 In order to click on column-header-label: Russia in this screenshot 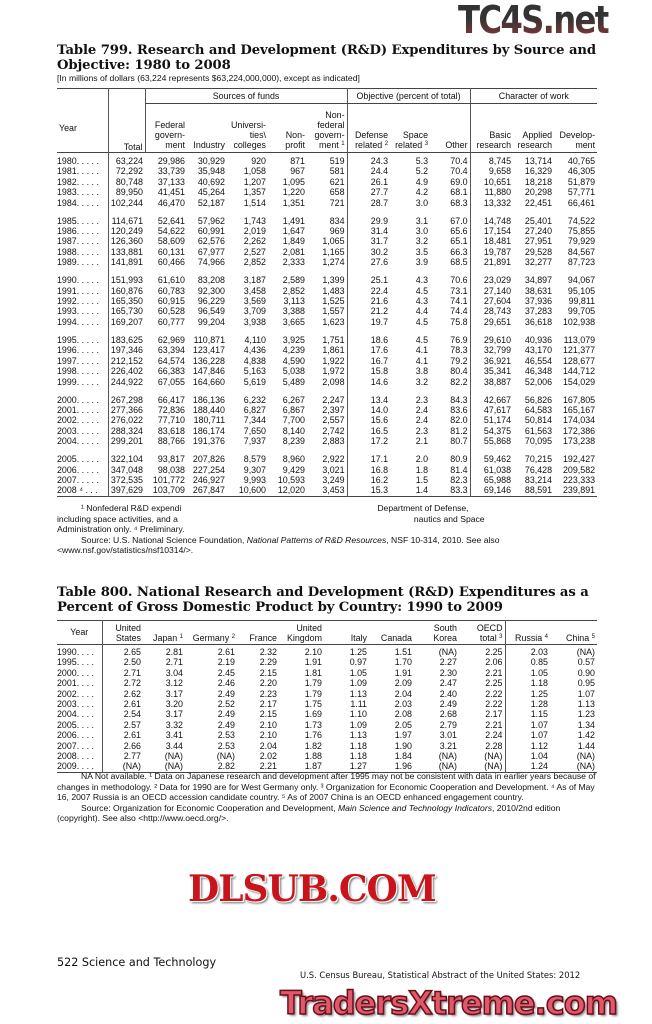, I will do `click(529, 638)`.